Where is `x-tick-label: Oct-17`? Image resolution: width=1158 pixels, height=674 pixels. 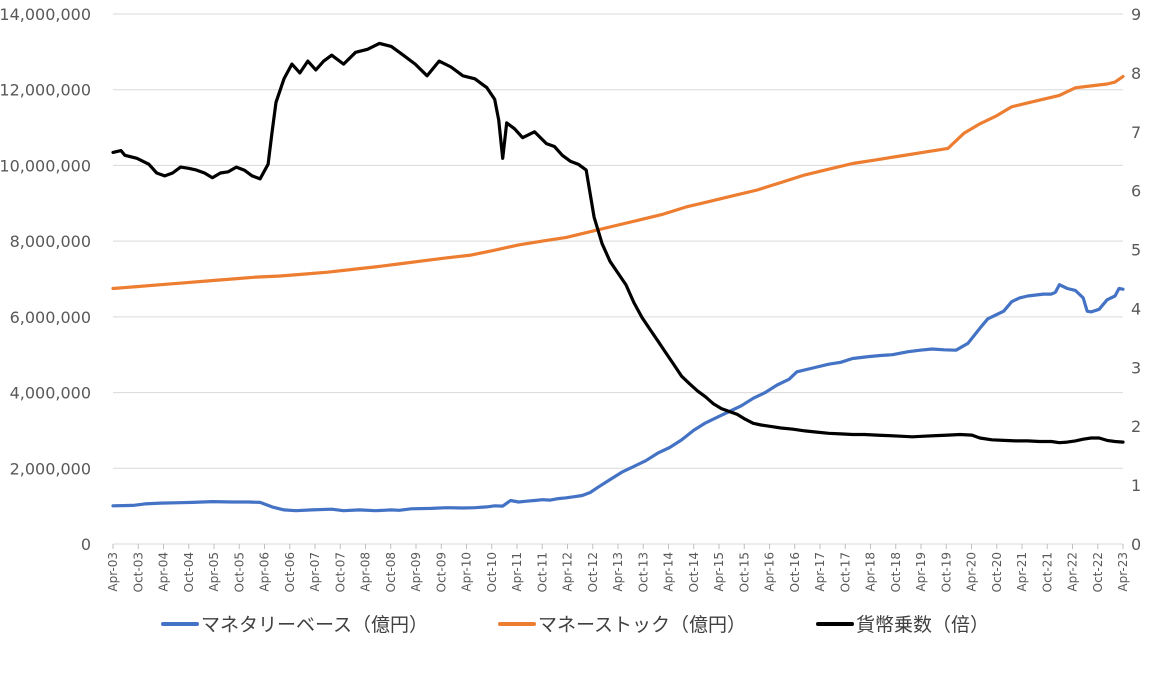 x-tick-label: Oct-17 is located at coordinates (845, 572).